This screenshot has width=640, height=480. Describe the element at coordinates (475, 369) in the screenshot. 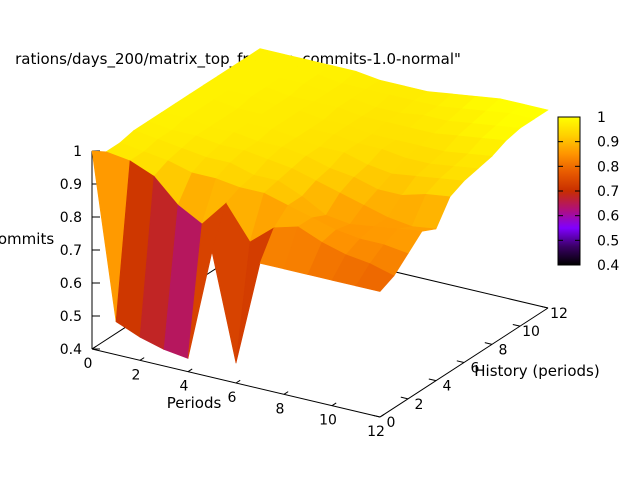

I see `y-tick-label: 6` at that location.